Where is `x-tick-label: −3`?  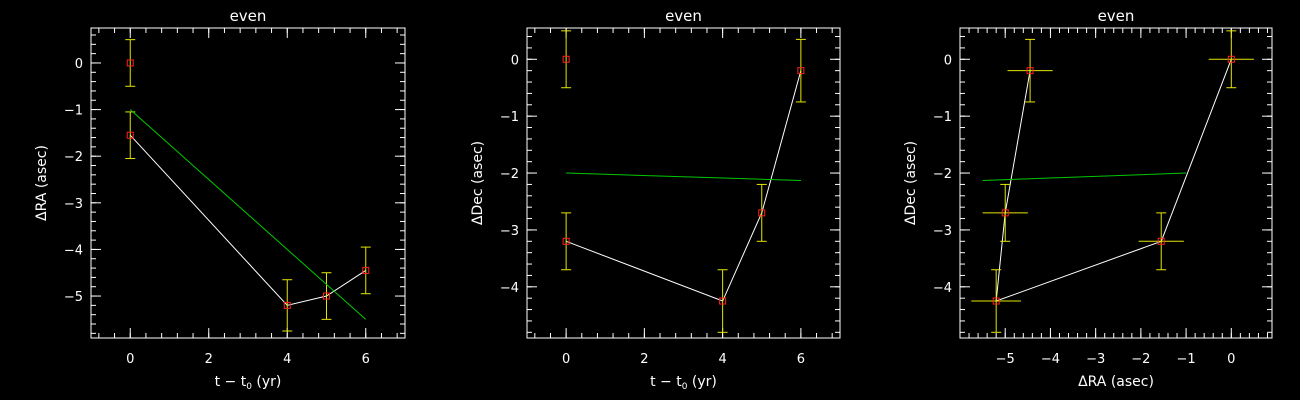 x-tick-label: −3 is located at coordinates (1095, 359).